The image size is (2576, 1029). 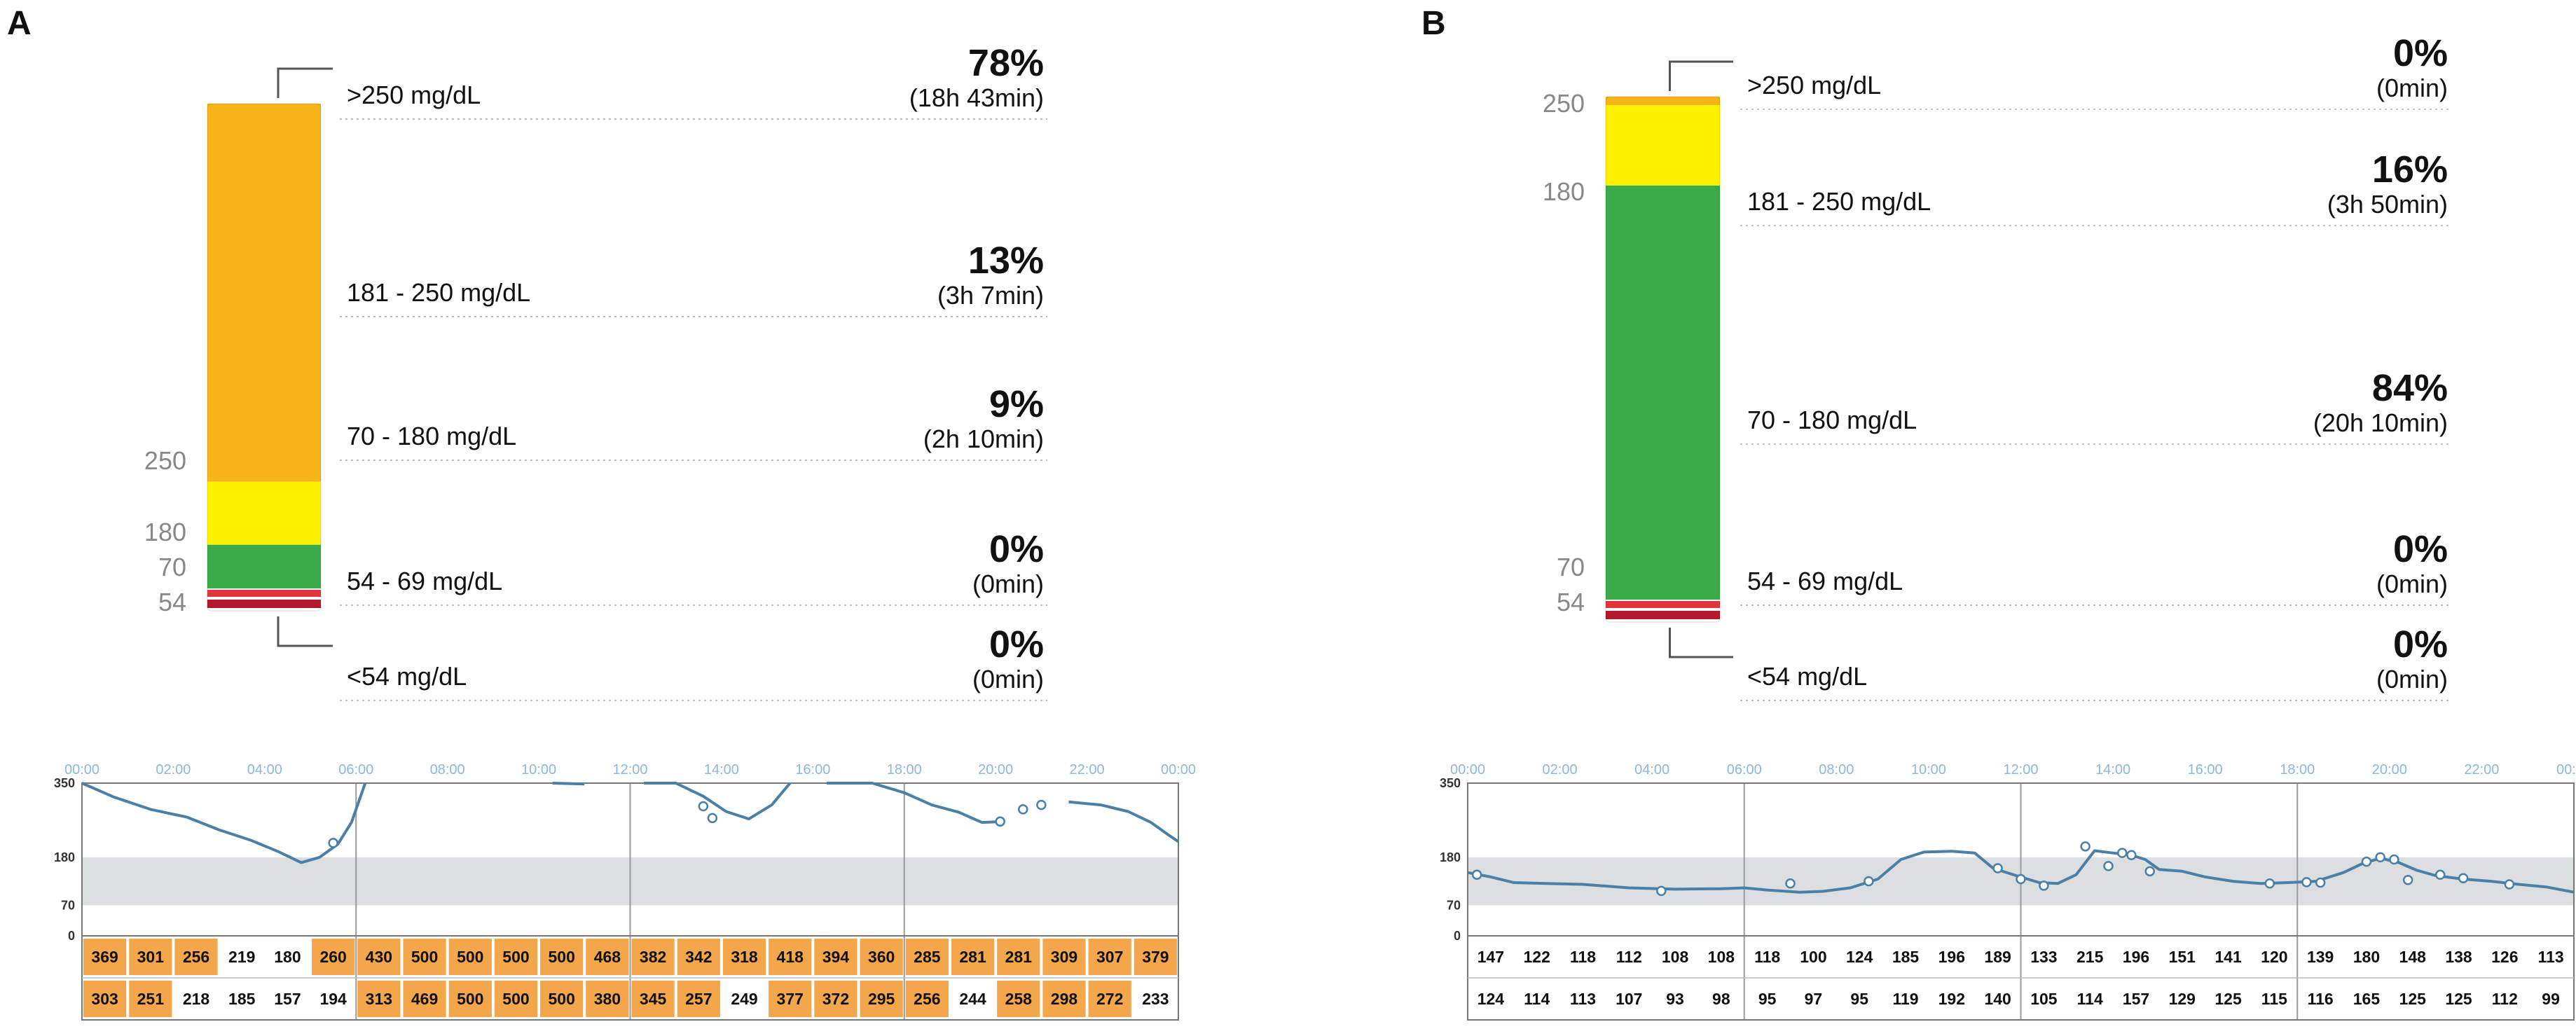 What do you see at coordinates (1583, 957) in the screenshot?
I see `table-cell-value: 118` at bounding box center [1583, 957].